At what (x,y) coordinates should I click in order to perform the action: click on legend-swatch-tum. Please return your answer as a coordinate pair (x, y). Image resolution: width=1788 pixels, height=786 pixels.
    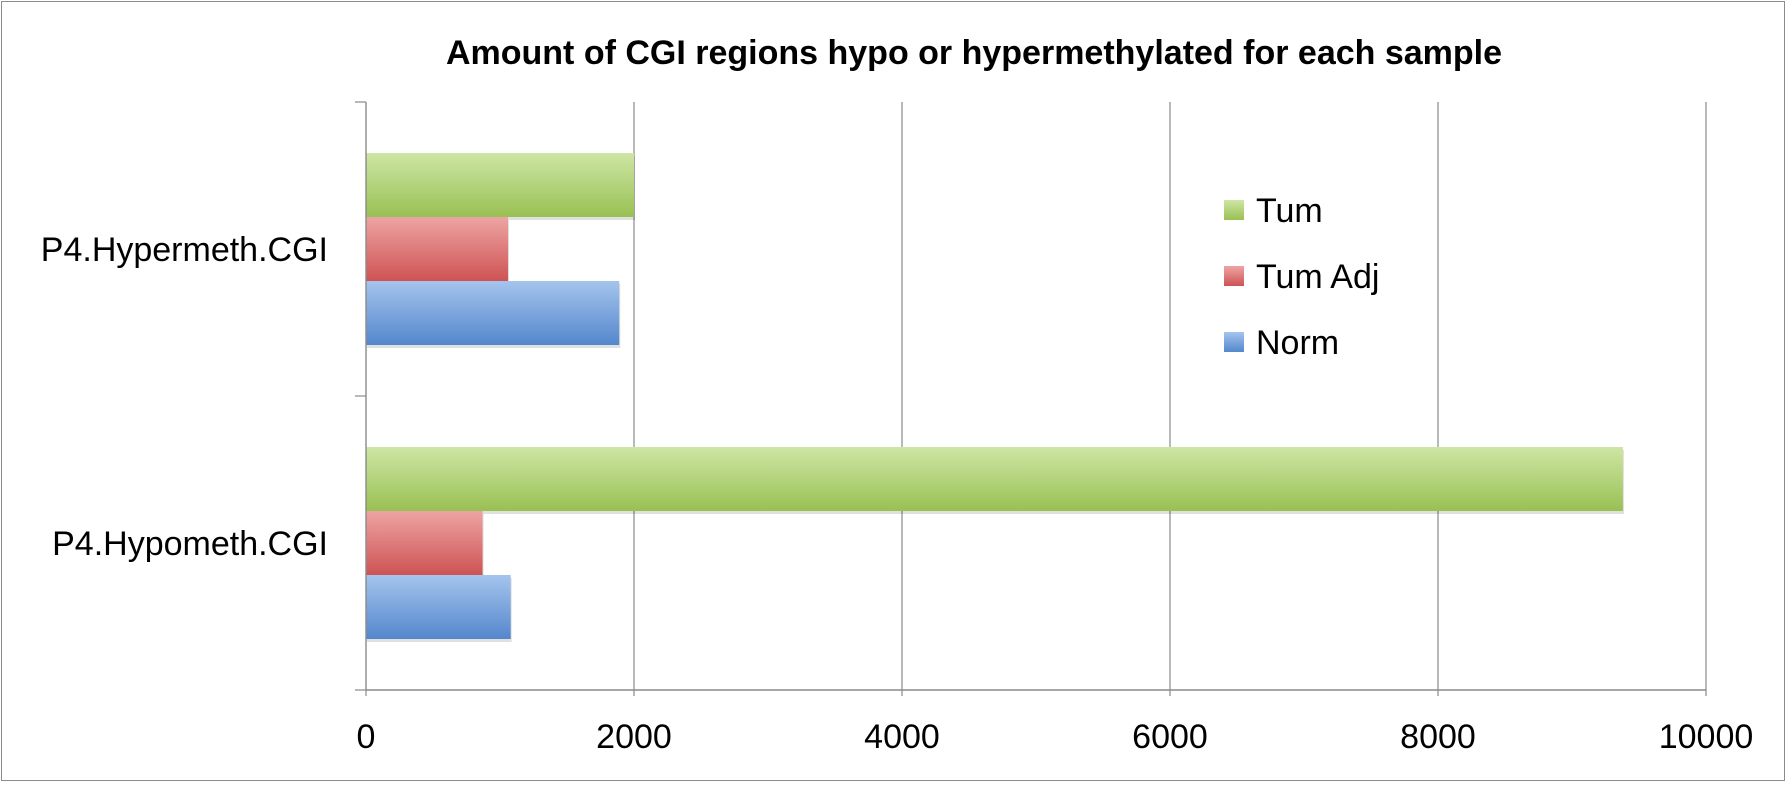
    Looking at the image, I should click on (1234, 210).